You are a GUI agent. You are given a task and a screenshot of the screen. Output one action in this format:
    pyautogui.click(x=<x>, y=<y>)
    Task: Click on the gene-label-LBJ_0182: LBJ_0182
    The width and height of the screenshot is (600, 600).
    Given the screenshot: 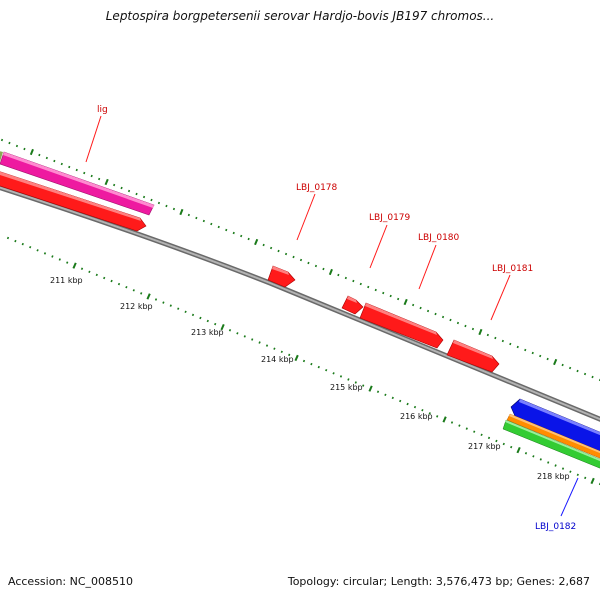 What is the action you would take?
    pyautogui.click(x=555, y=527)
    